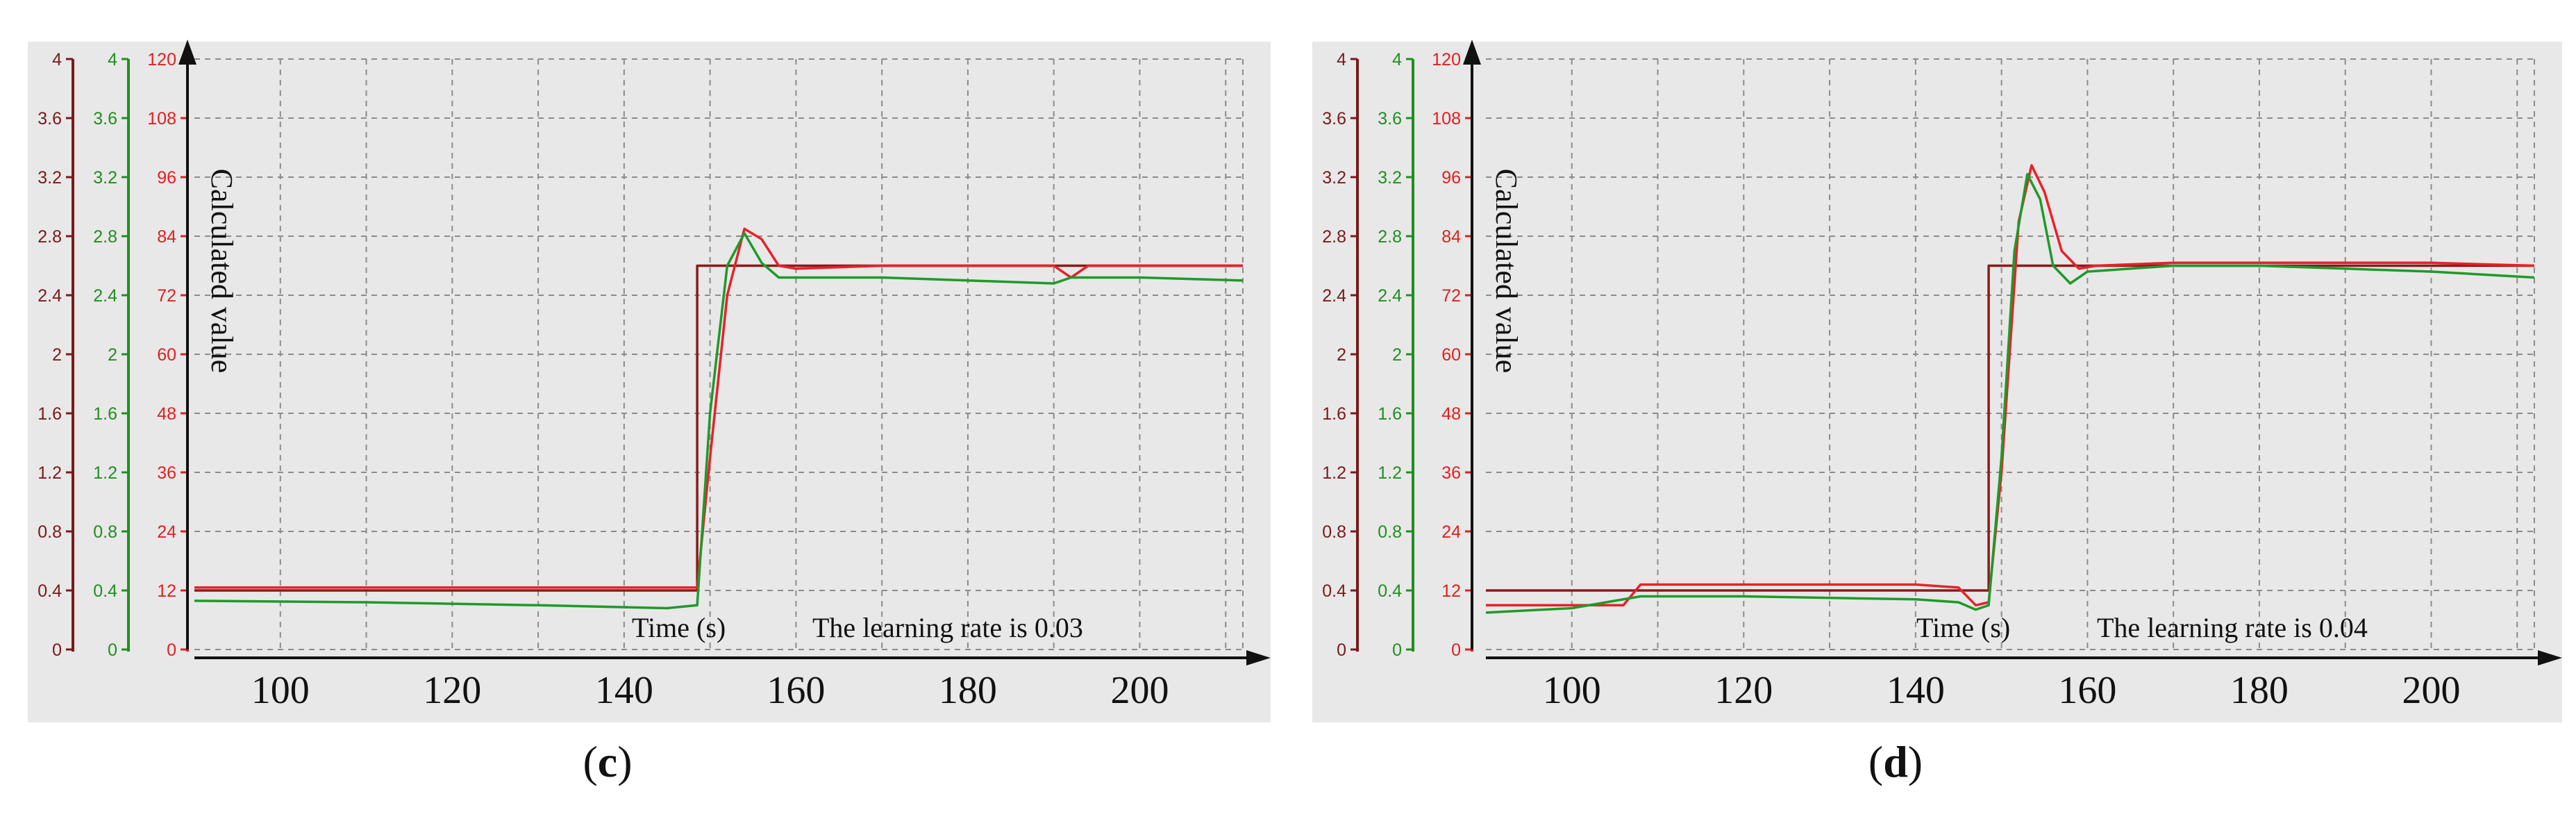  Describe the element at coordinates (1915, 761) in the screenshot. I see `caption-d-close: )` at that location.